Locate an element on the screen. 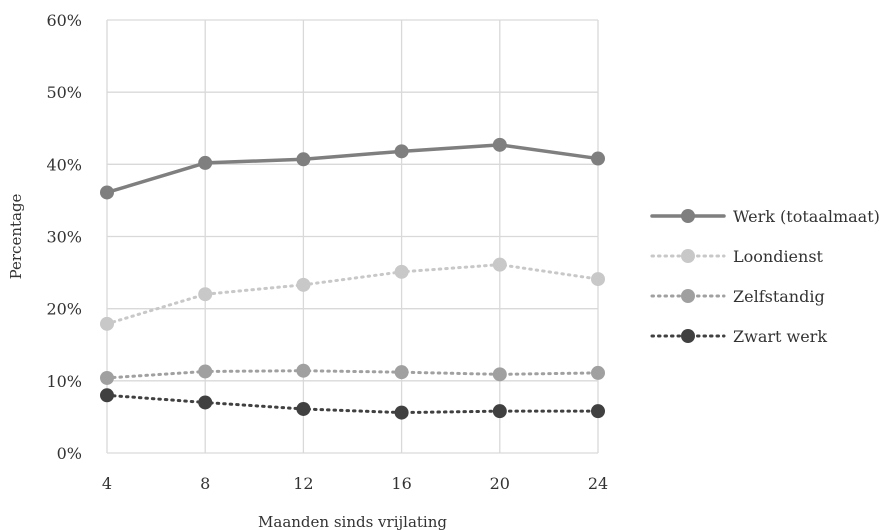  legend-item: Zwart werk is located at coordinates (738, 336).